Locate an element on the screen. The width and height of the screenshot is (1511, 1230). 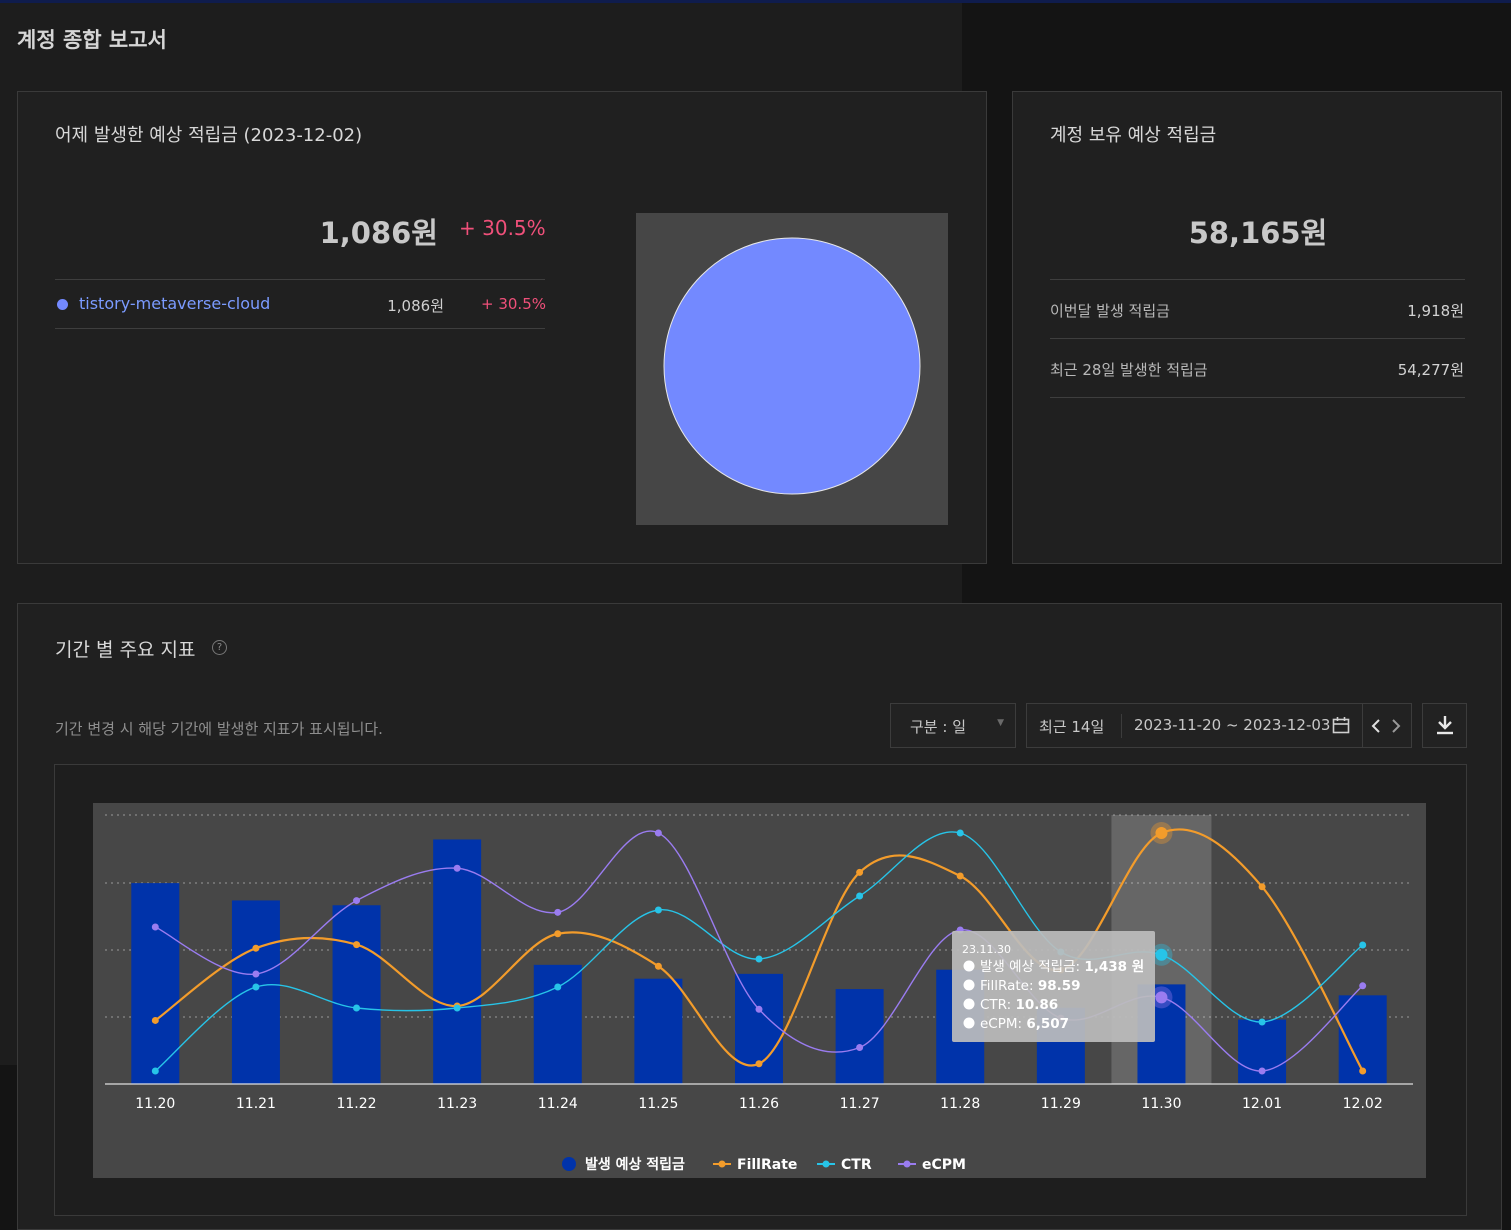
ecpm-point-11.20 is located at coordinates (155, 927).